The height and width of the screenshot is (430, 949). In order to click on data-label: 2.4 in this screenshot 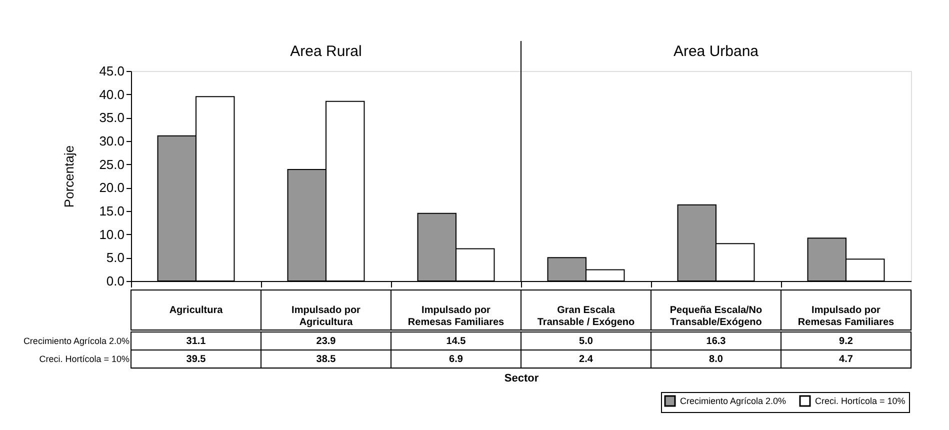, I will do `click(586, 359)`.